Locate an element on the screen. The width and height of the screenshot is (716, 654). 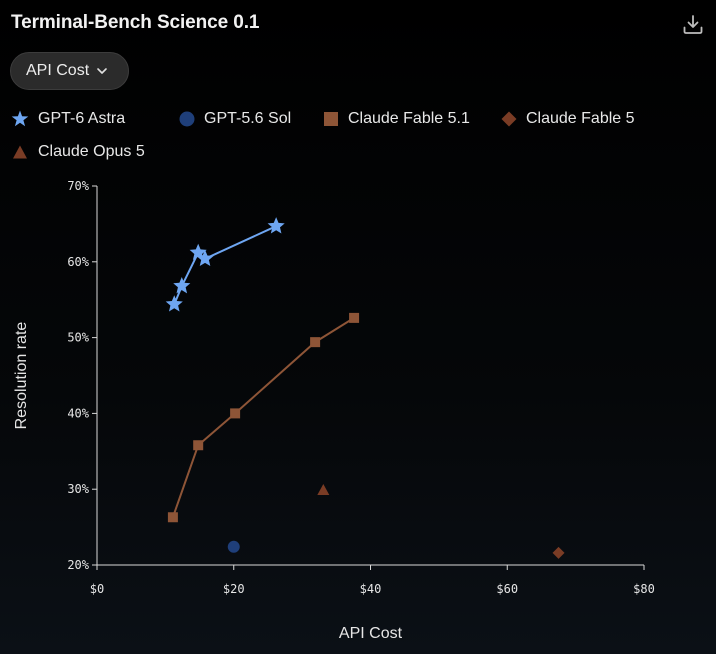
triangle-marker-icon is located at coordinates (20, 152).